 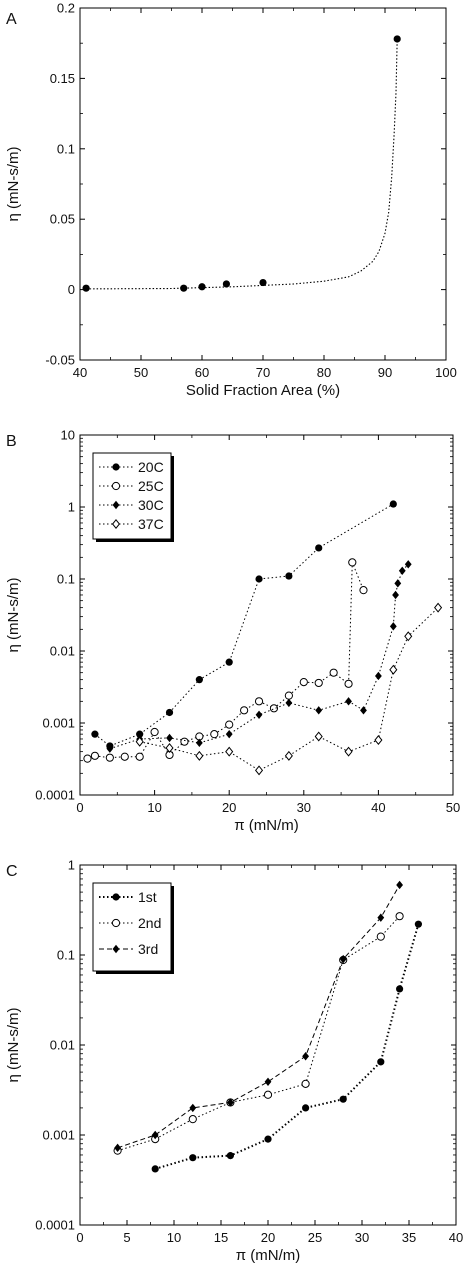 What do you see at coordinates (242, 164) in the screenshot?
I see `fit-curve` at bounding box center [242, 164].